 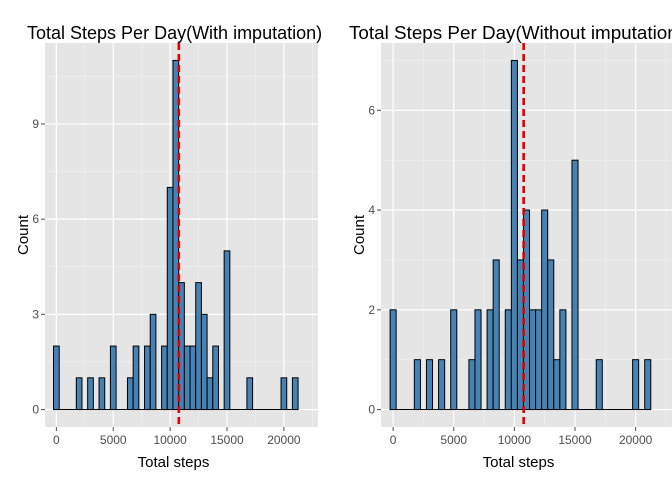 What do you see at coordinates (35, 124) in the screenshot?
I see `y-tick-label: 9` at bounding box center [35, 124].